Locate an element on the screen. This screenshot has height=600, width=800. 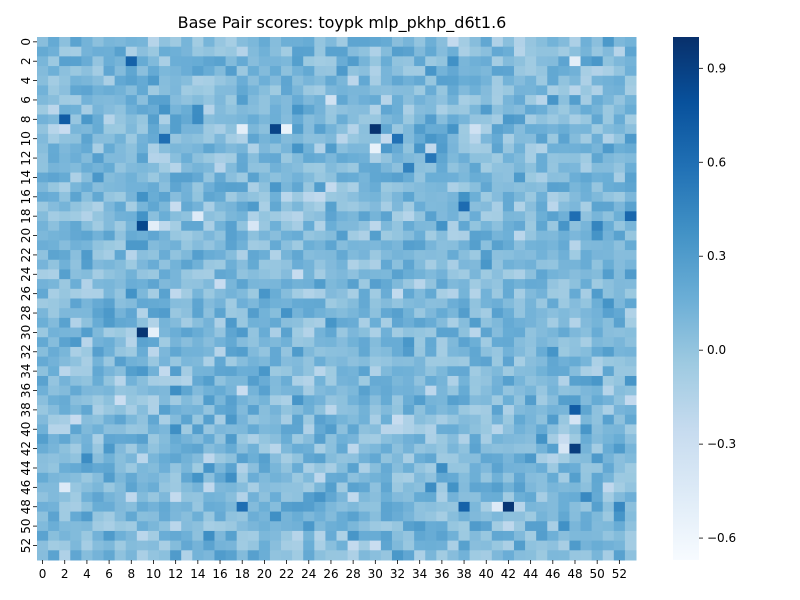
x-tick-label: 18 is located at coordinates (242, 574).